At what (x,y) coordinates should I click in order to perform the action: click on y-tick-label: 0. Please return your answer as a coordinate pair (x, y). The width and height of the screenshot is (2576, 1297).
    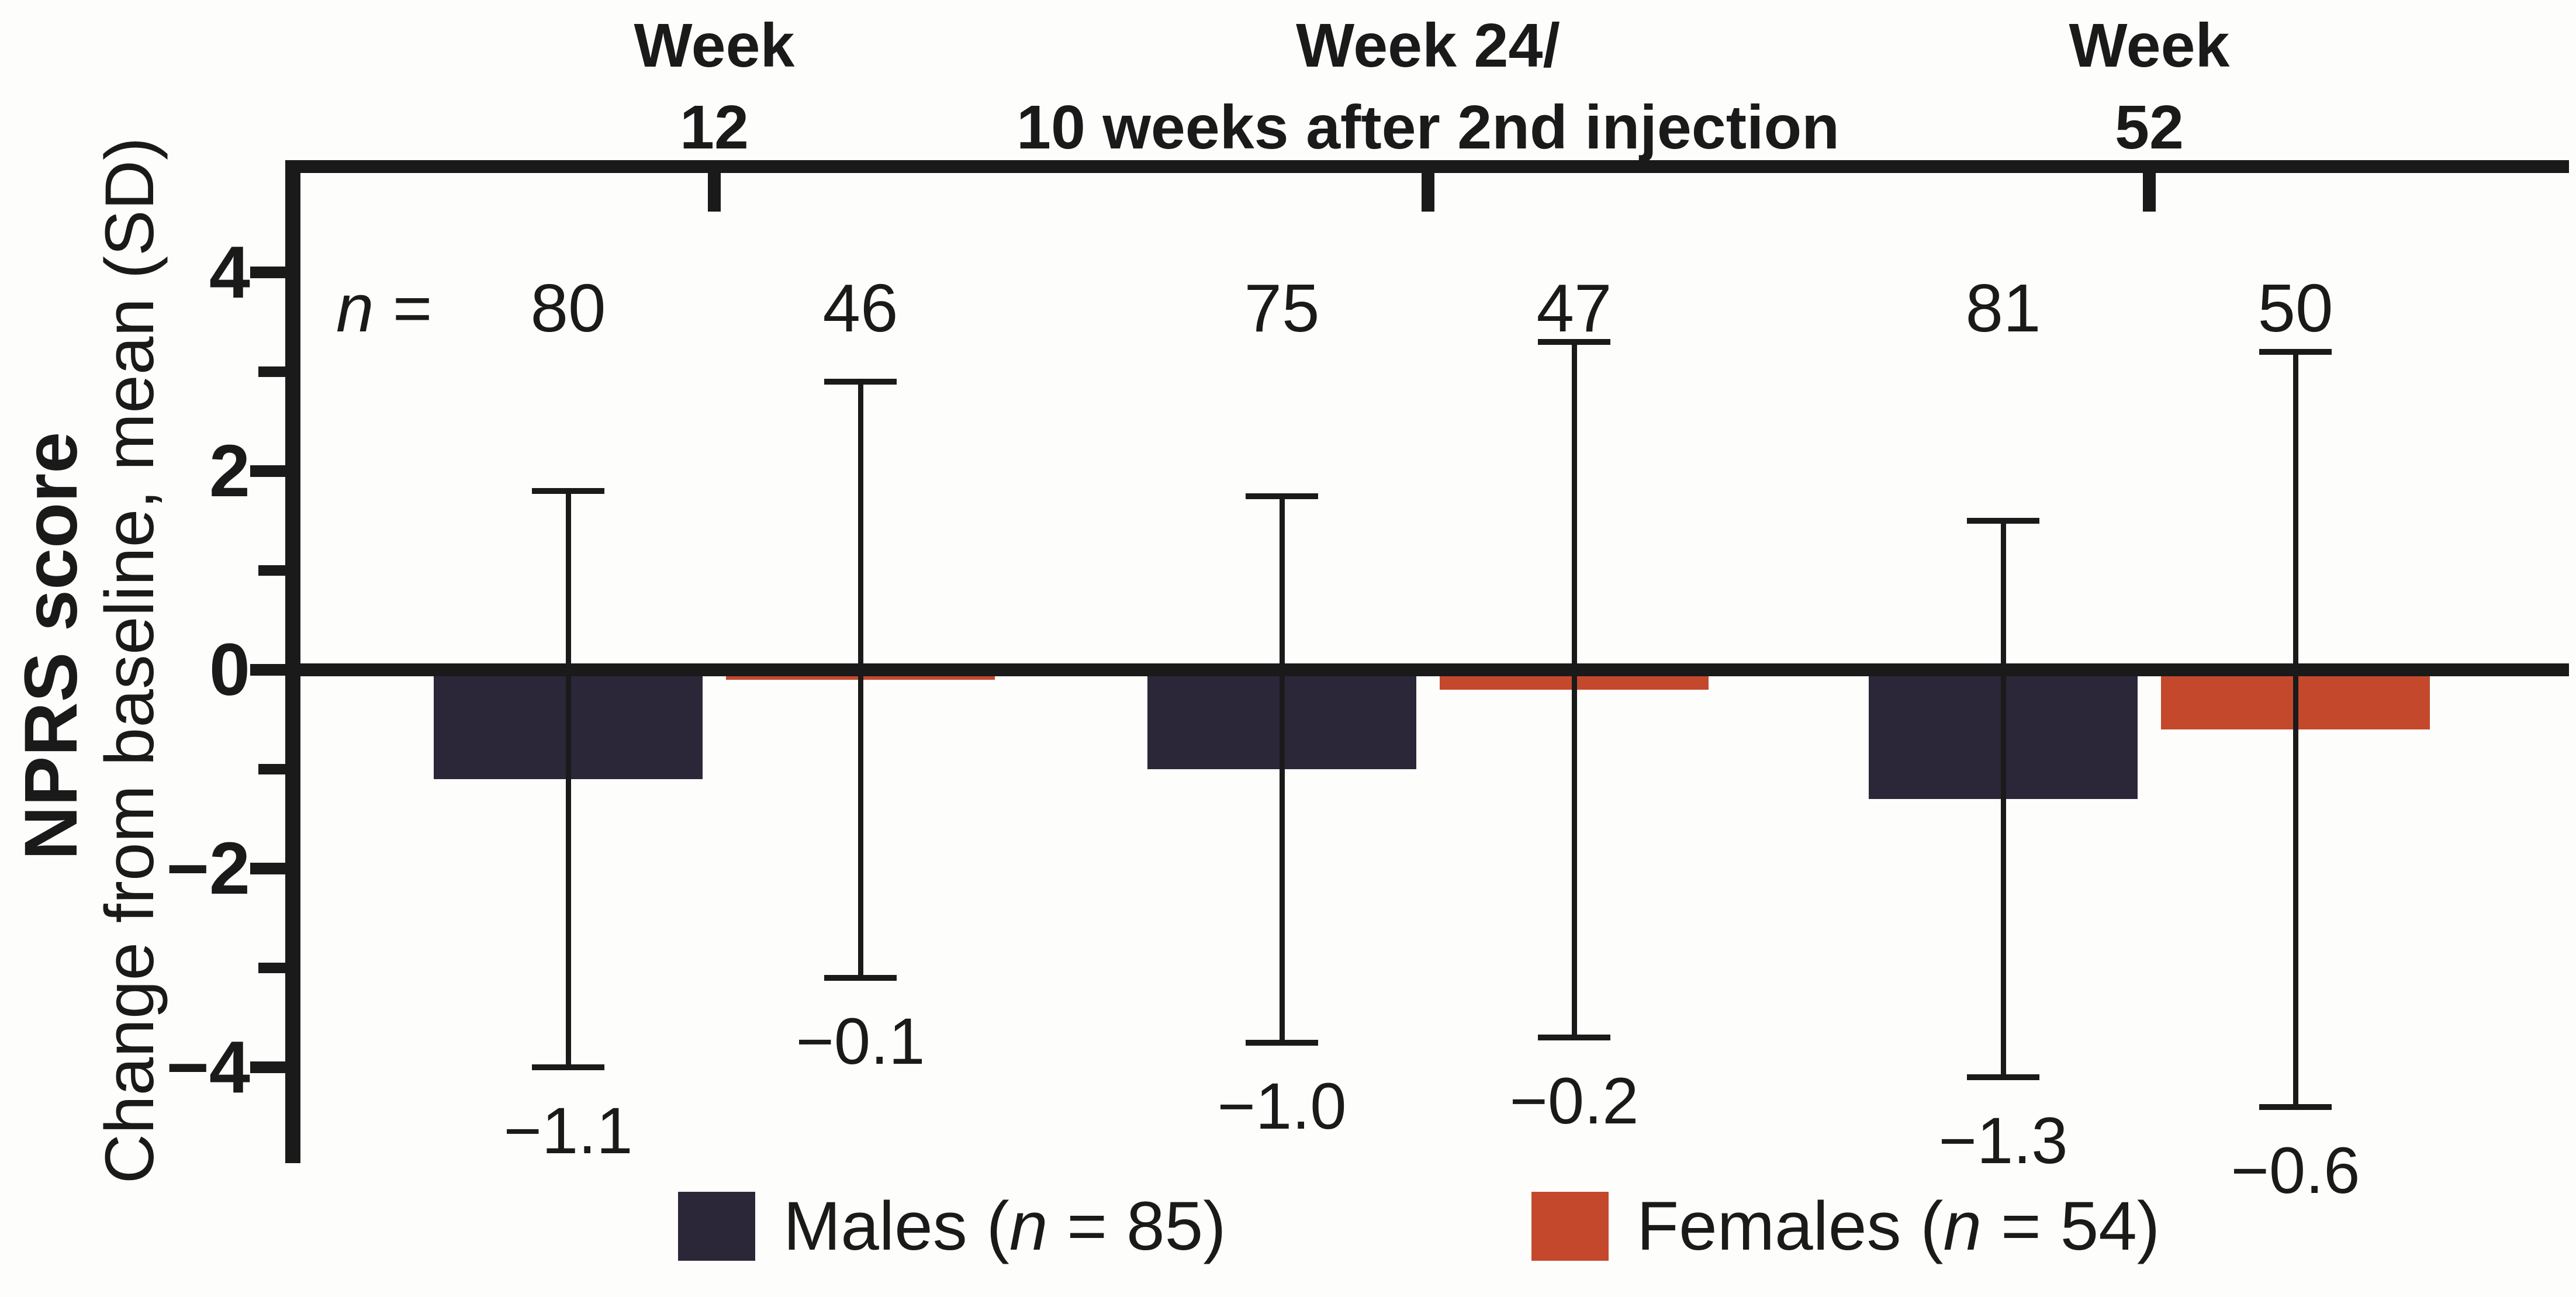
    Looking at the image, I should click on (229, 669).